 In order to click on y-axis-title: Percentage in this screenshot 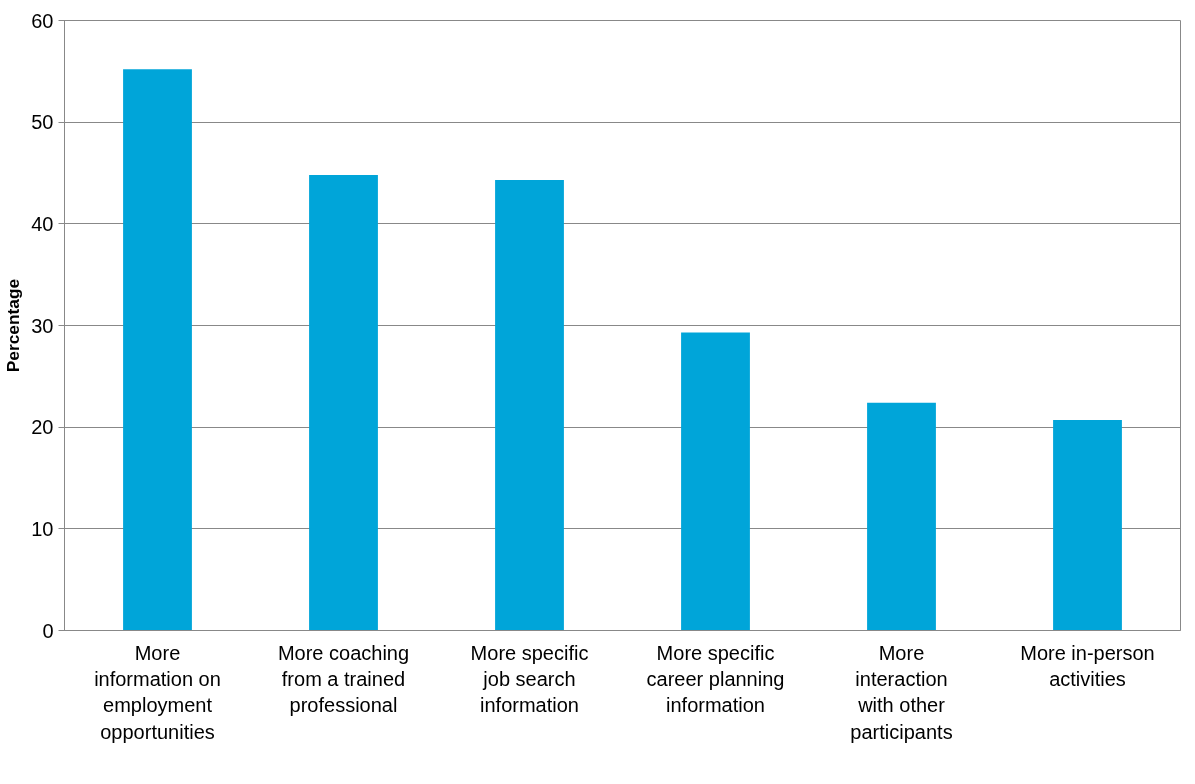, I will do `click(13, 325)`.